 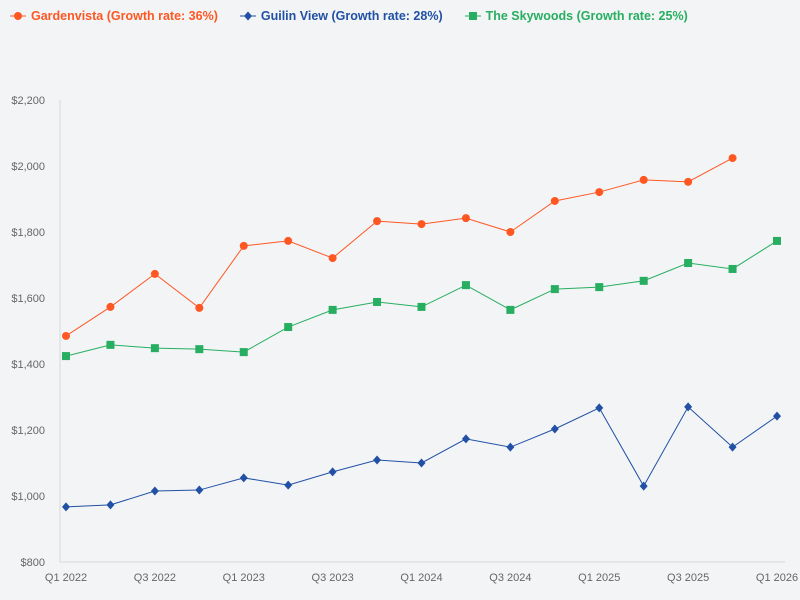 I want to click on legend-item: Guilin View (Growth rate: 28%), so click(x=341, y=16).